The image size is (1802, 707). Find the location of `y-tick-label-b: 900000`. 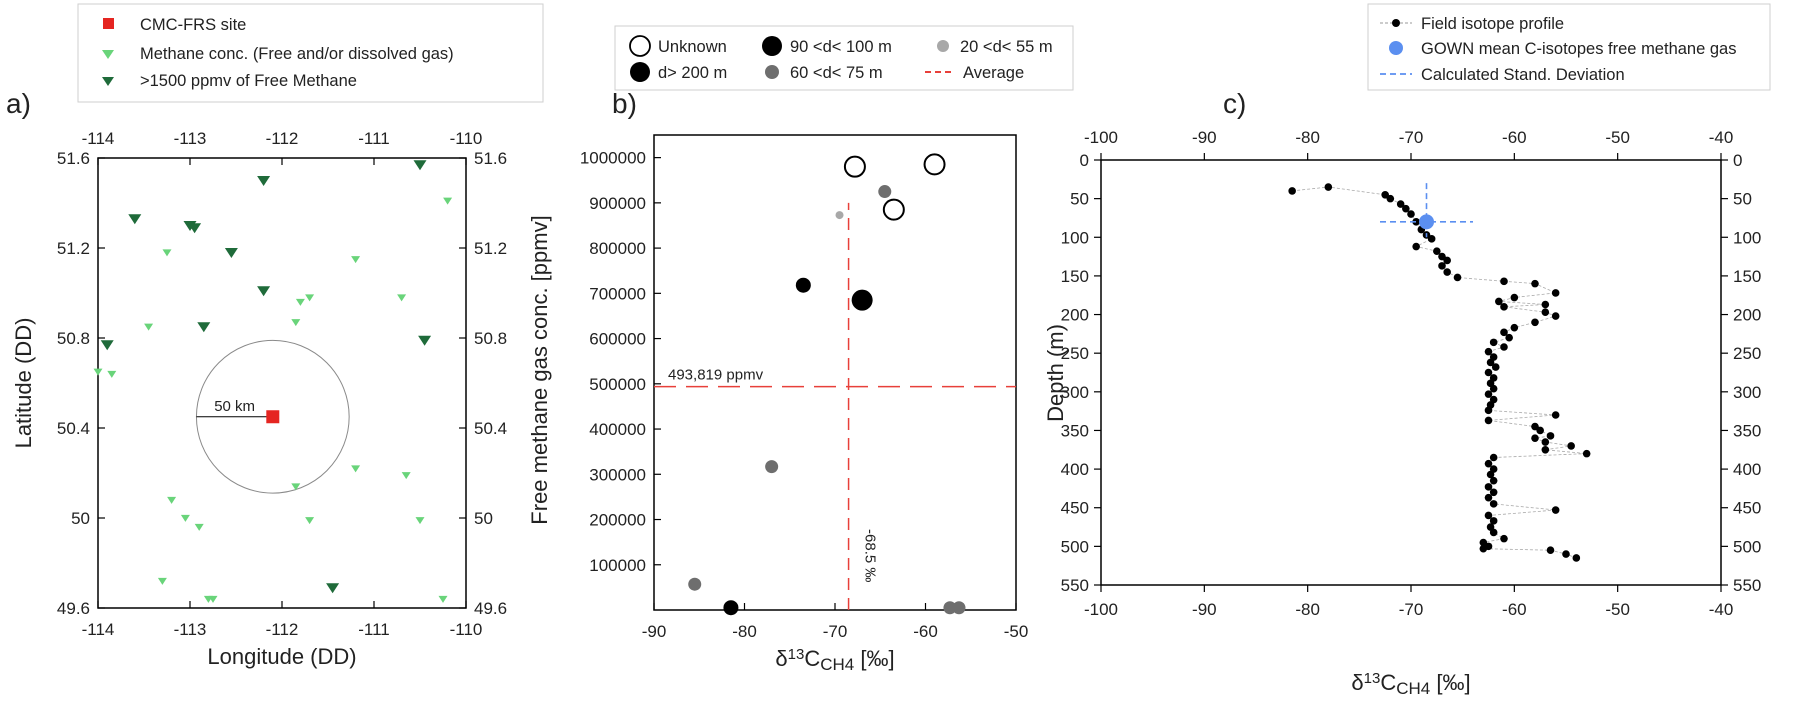

y-tick-label-b: 900000 is located at coordinates (617, 203).